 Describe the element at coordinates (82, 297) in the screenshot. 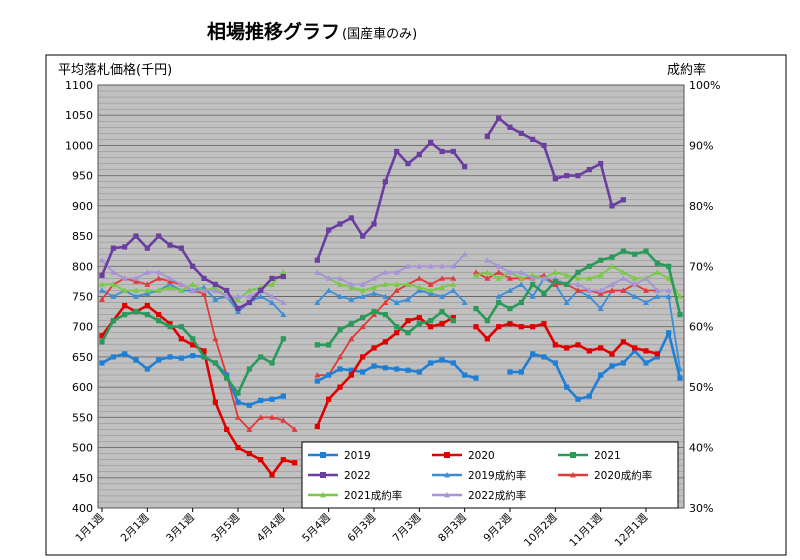

I see `y-tick-label: 750` at that location.